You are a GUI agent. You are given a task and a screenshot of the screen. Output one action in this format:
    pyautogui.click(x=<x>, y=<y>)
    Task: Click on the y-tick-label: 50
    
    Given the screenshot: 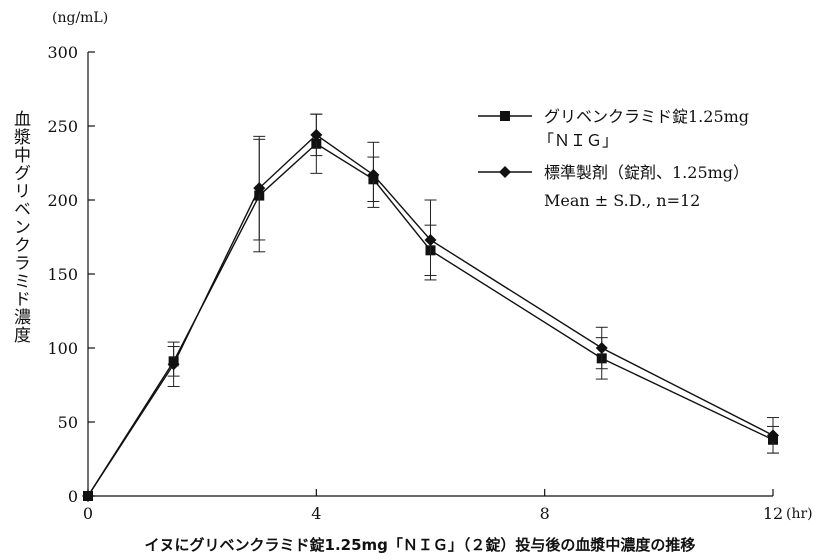 What is the action you would take?
    pyautogui.click(x=68, y=422)
    